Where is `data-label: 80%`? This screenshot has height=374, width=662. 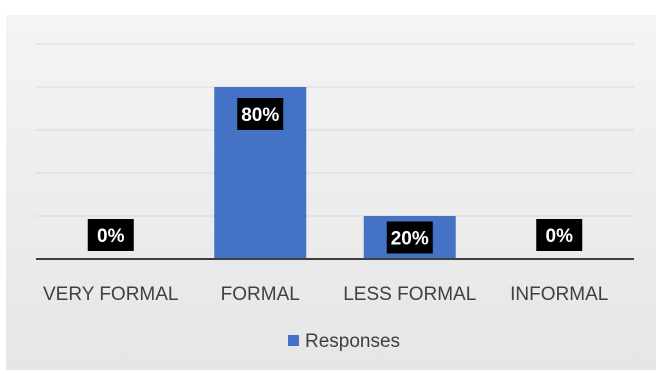 data-label: 80% is located at coordinates (260, 114).